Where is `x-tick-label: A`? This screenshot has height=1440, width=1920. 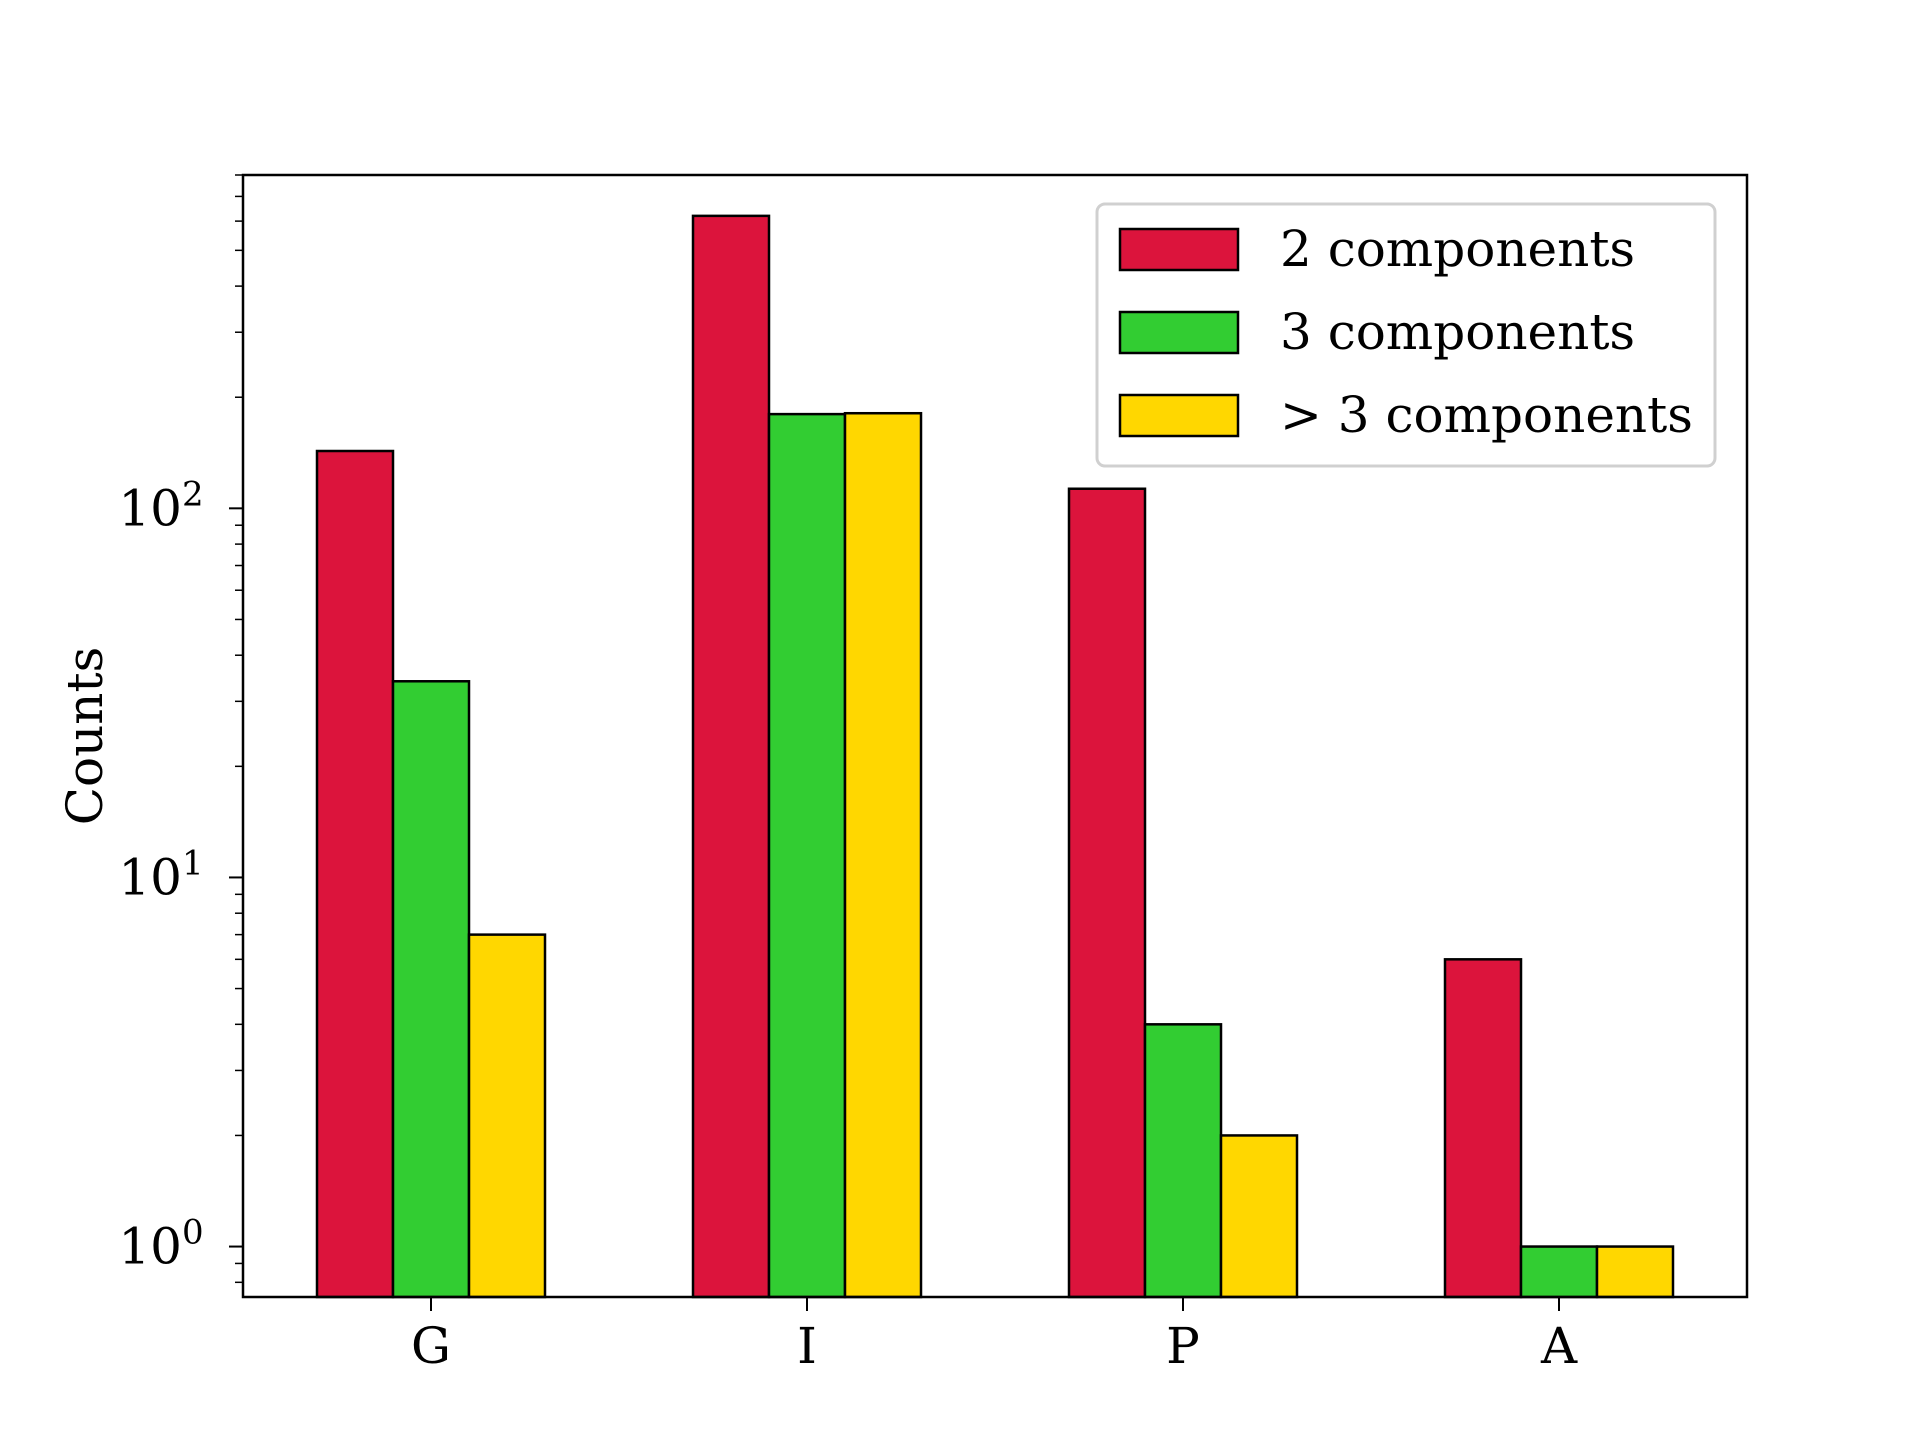
x-tick-label: A is located at coordinates (1559, 1346).